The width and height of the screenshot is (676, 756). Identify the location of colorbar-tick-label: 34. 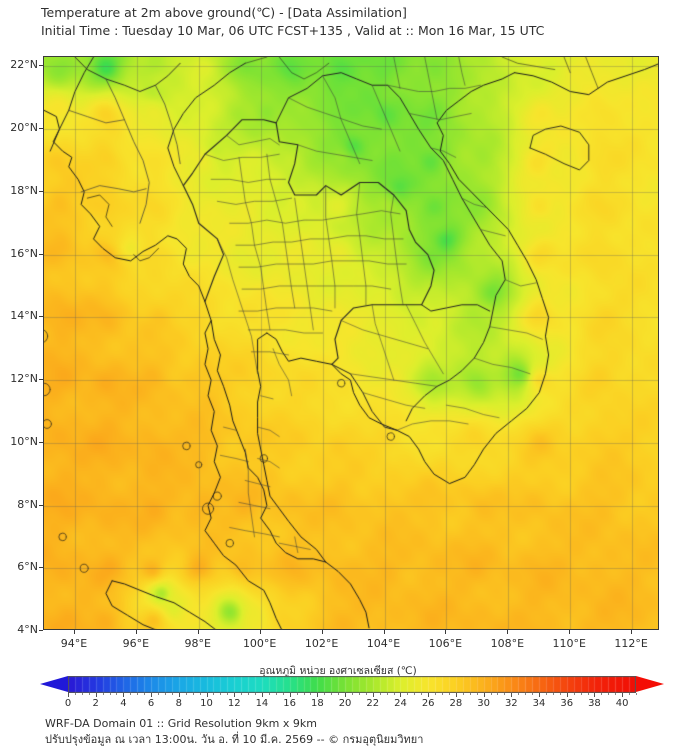
(539, 703).